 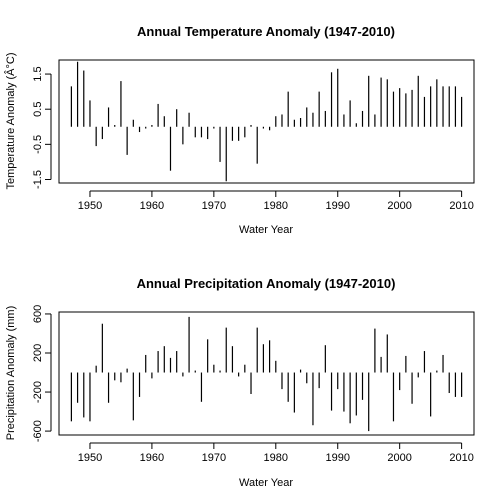 I want to click on precipitation-x-tick-label: 2010, so click(x=461, y=458).